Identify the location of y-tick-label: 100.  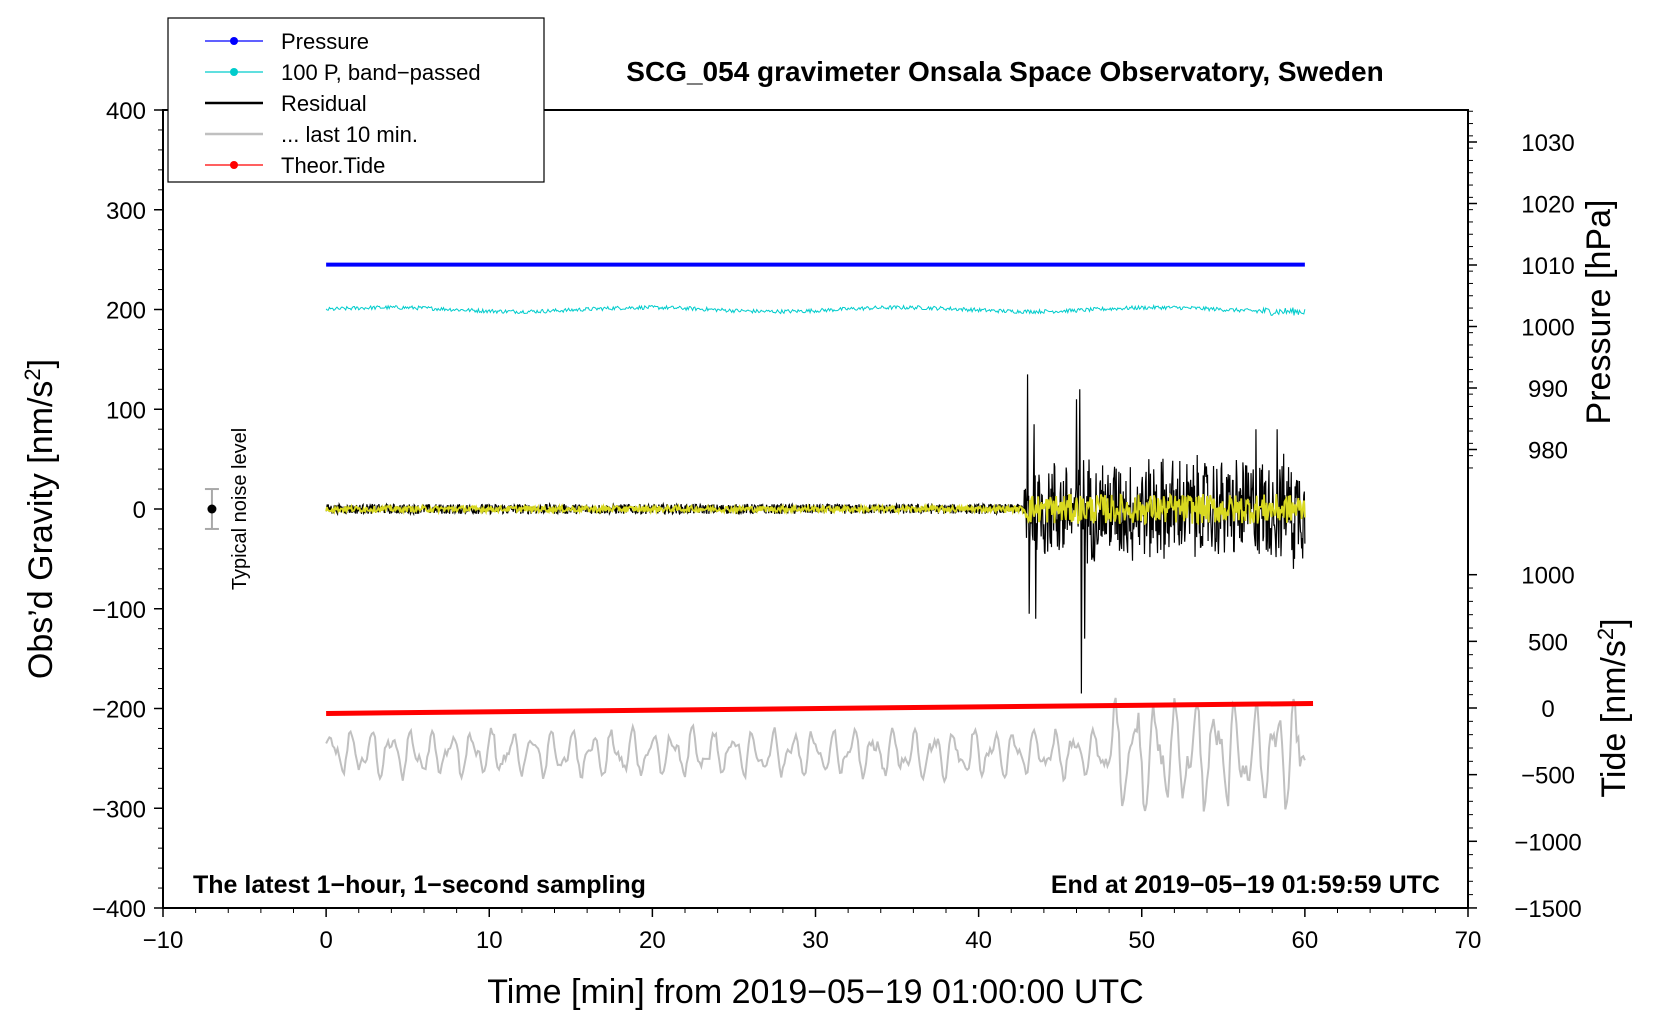
(126, 410).